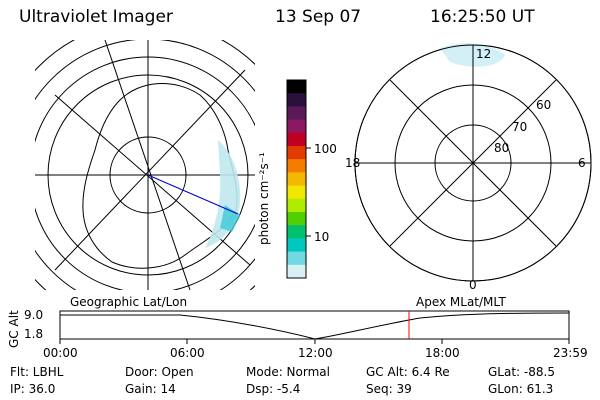 This screenshot has height=400, width=600. Describe the element at coordinates (14, 329) in the screenshot. I see `gc-alt-axis-label: GC Alt` at that location.